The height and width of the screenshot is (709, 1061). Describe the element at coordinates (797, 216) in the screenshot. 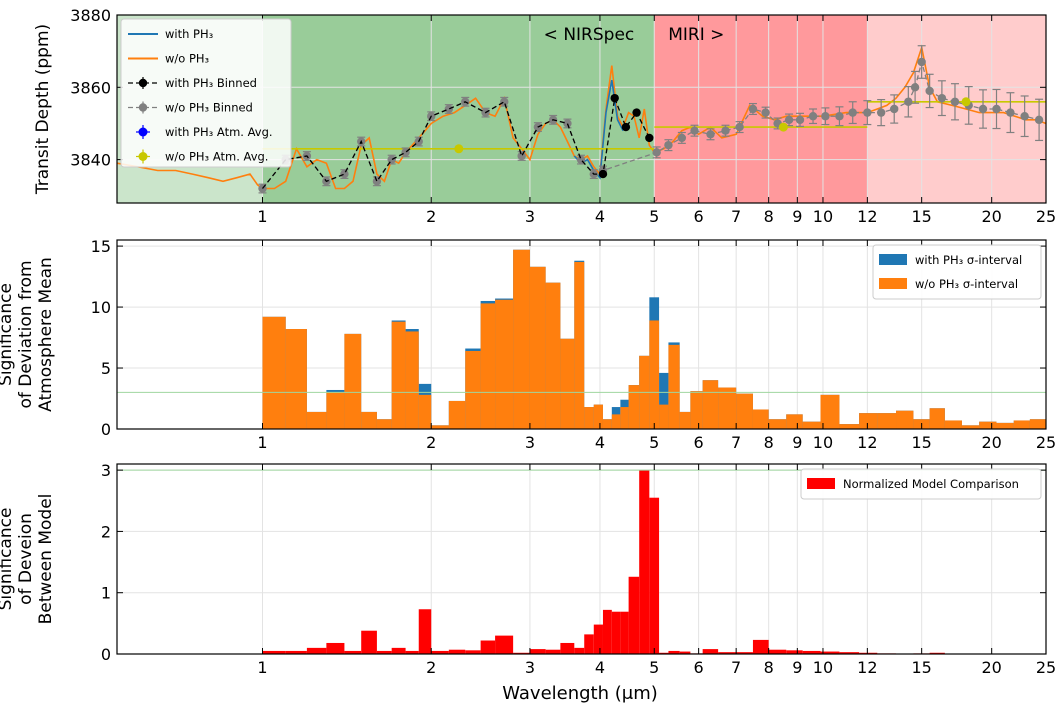

I see `x-tick-label: 9` at that location.